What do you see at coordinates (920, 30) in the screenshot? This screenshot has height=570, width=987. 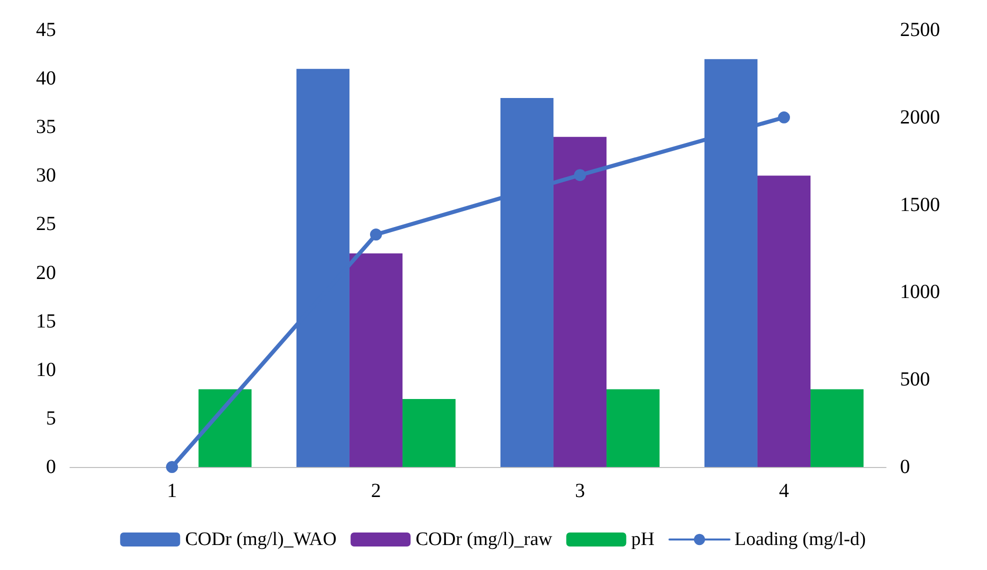 I see `y2-tick-label: 2500` at bounding box center [920, 30].